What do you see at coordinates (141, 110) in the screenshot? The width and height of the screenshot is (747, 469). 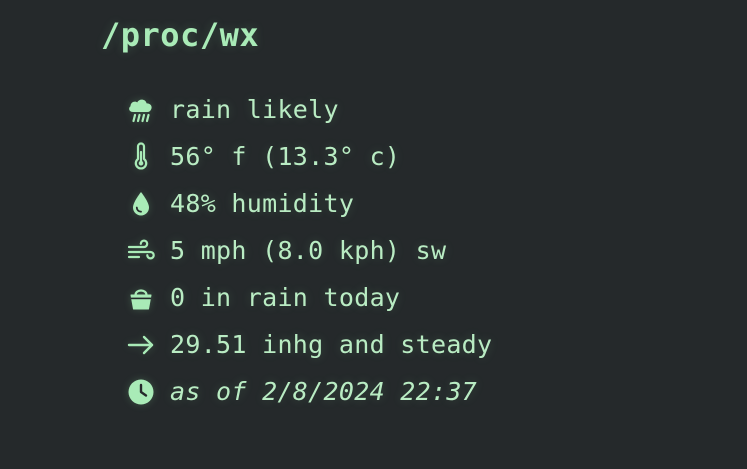 I see `rain-cloud-icon` at bounding box center [141, 110].